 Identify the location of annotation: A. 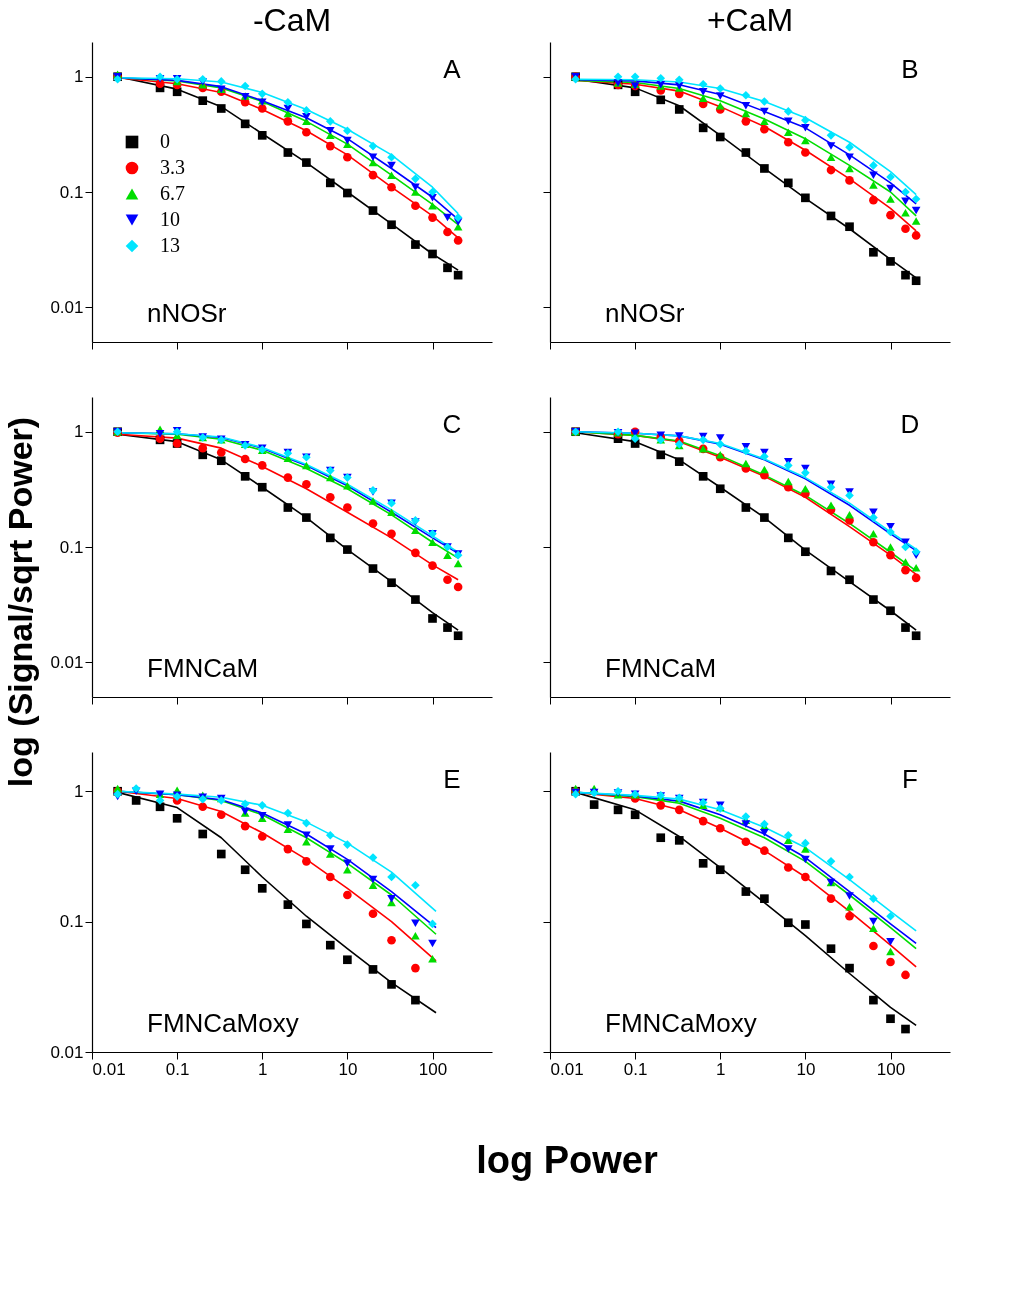
(452, 69).